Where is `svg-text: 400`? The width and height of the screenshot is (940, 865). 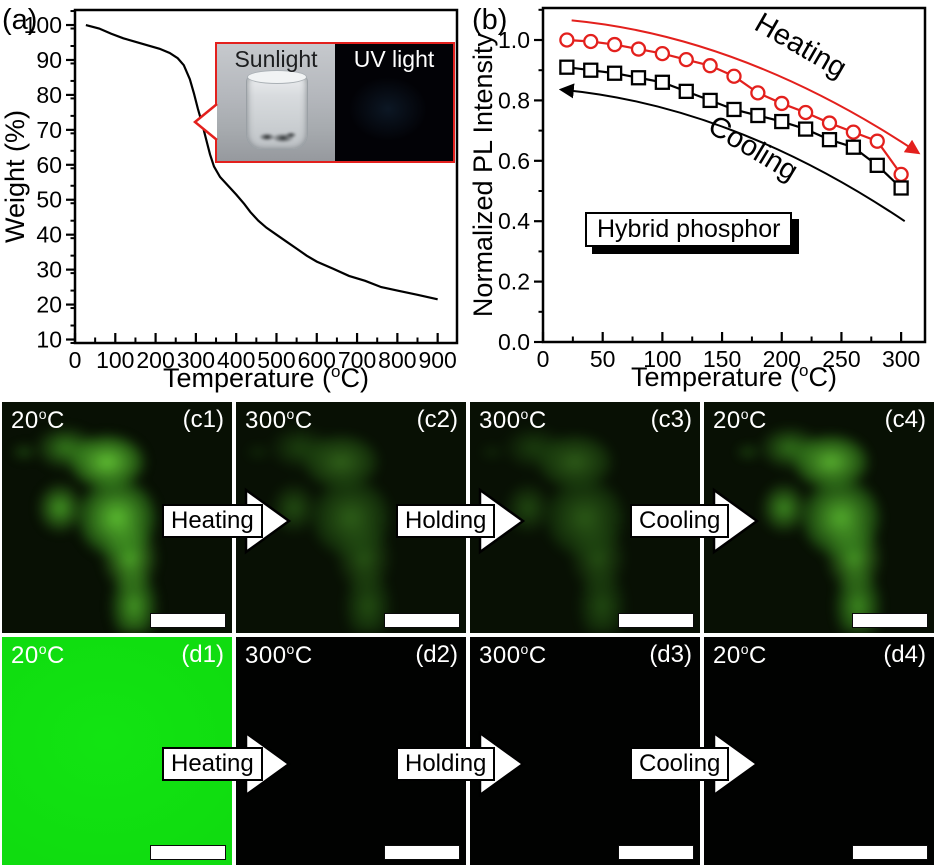 svg-text: 400 is located at coordinates (236, 360).